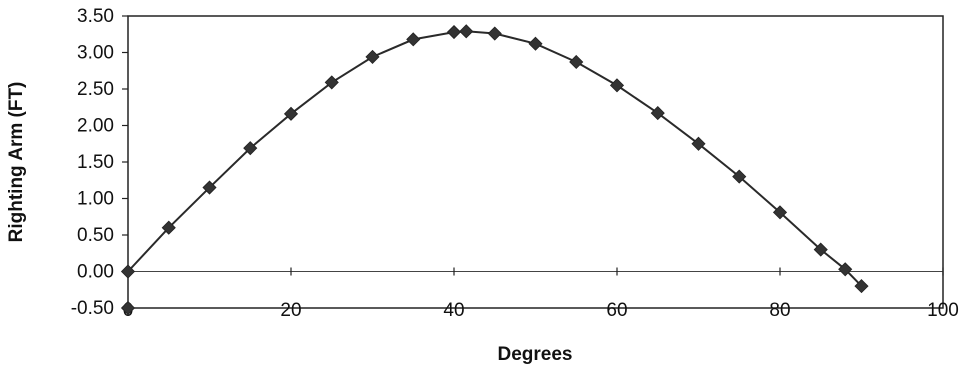 The height and width of the screenshot is (367, 970). I want to click on y-tick-label: 2.50, so click(95, 89).